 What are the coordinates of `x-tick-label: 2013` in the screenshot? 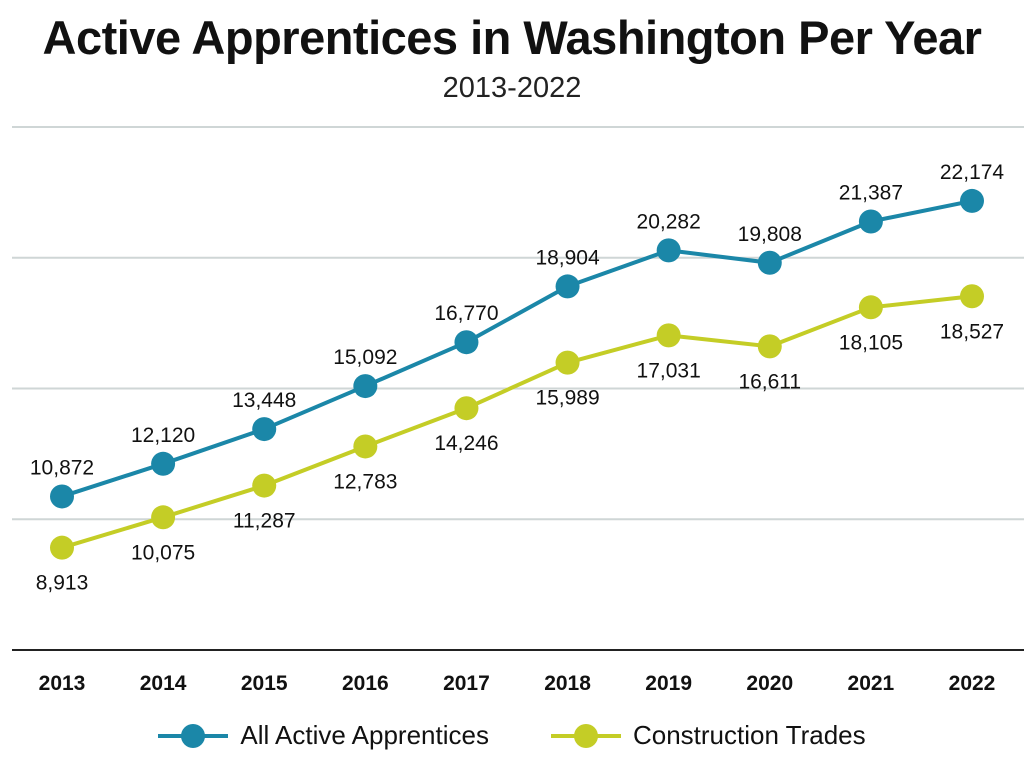 It's located at (62, 683).